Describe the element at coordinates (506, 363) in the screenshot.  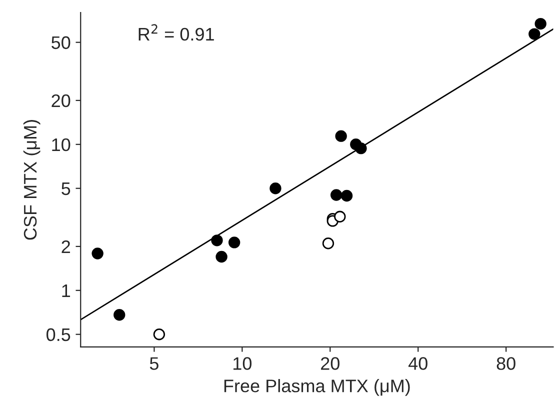
I see `x-tick-label: 80` at that location.